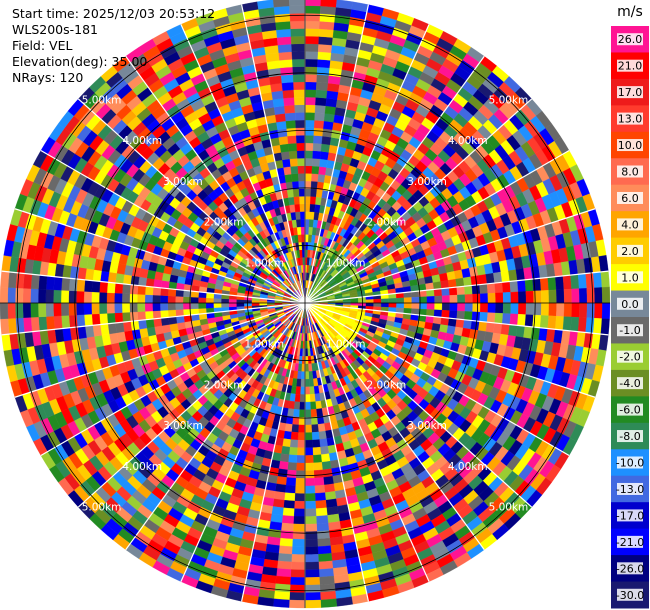 The width and height of the screenshot is (650, 610). What do you see at coordinates (630, 145) in the screenshot?
I see `colorbar-tick-label: 10.0` at bounding box center [630, 145].